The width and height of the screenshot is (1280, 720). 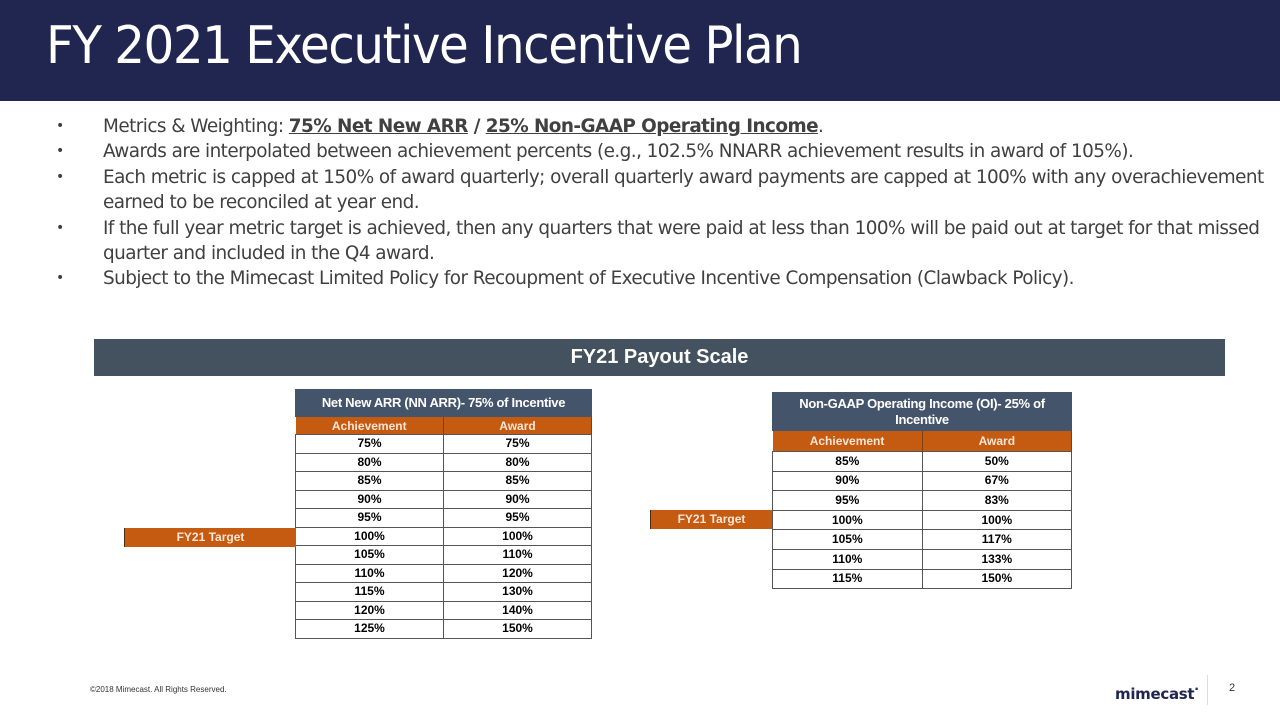 I want to click on logo-mark-icon: ·, so click(x=1196, y=688).